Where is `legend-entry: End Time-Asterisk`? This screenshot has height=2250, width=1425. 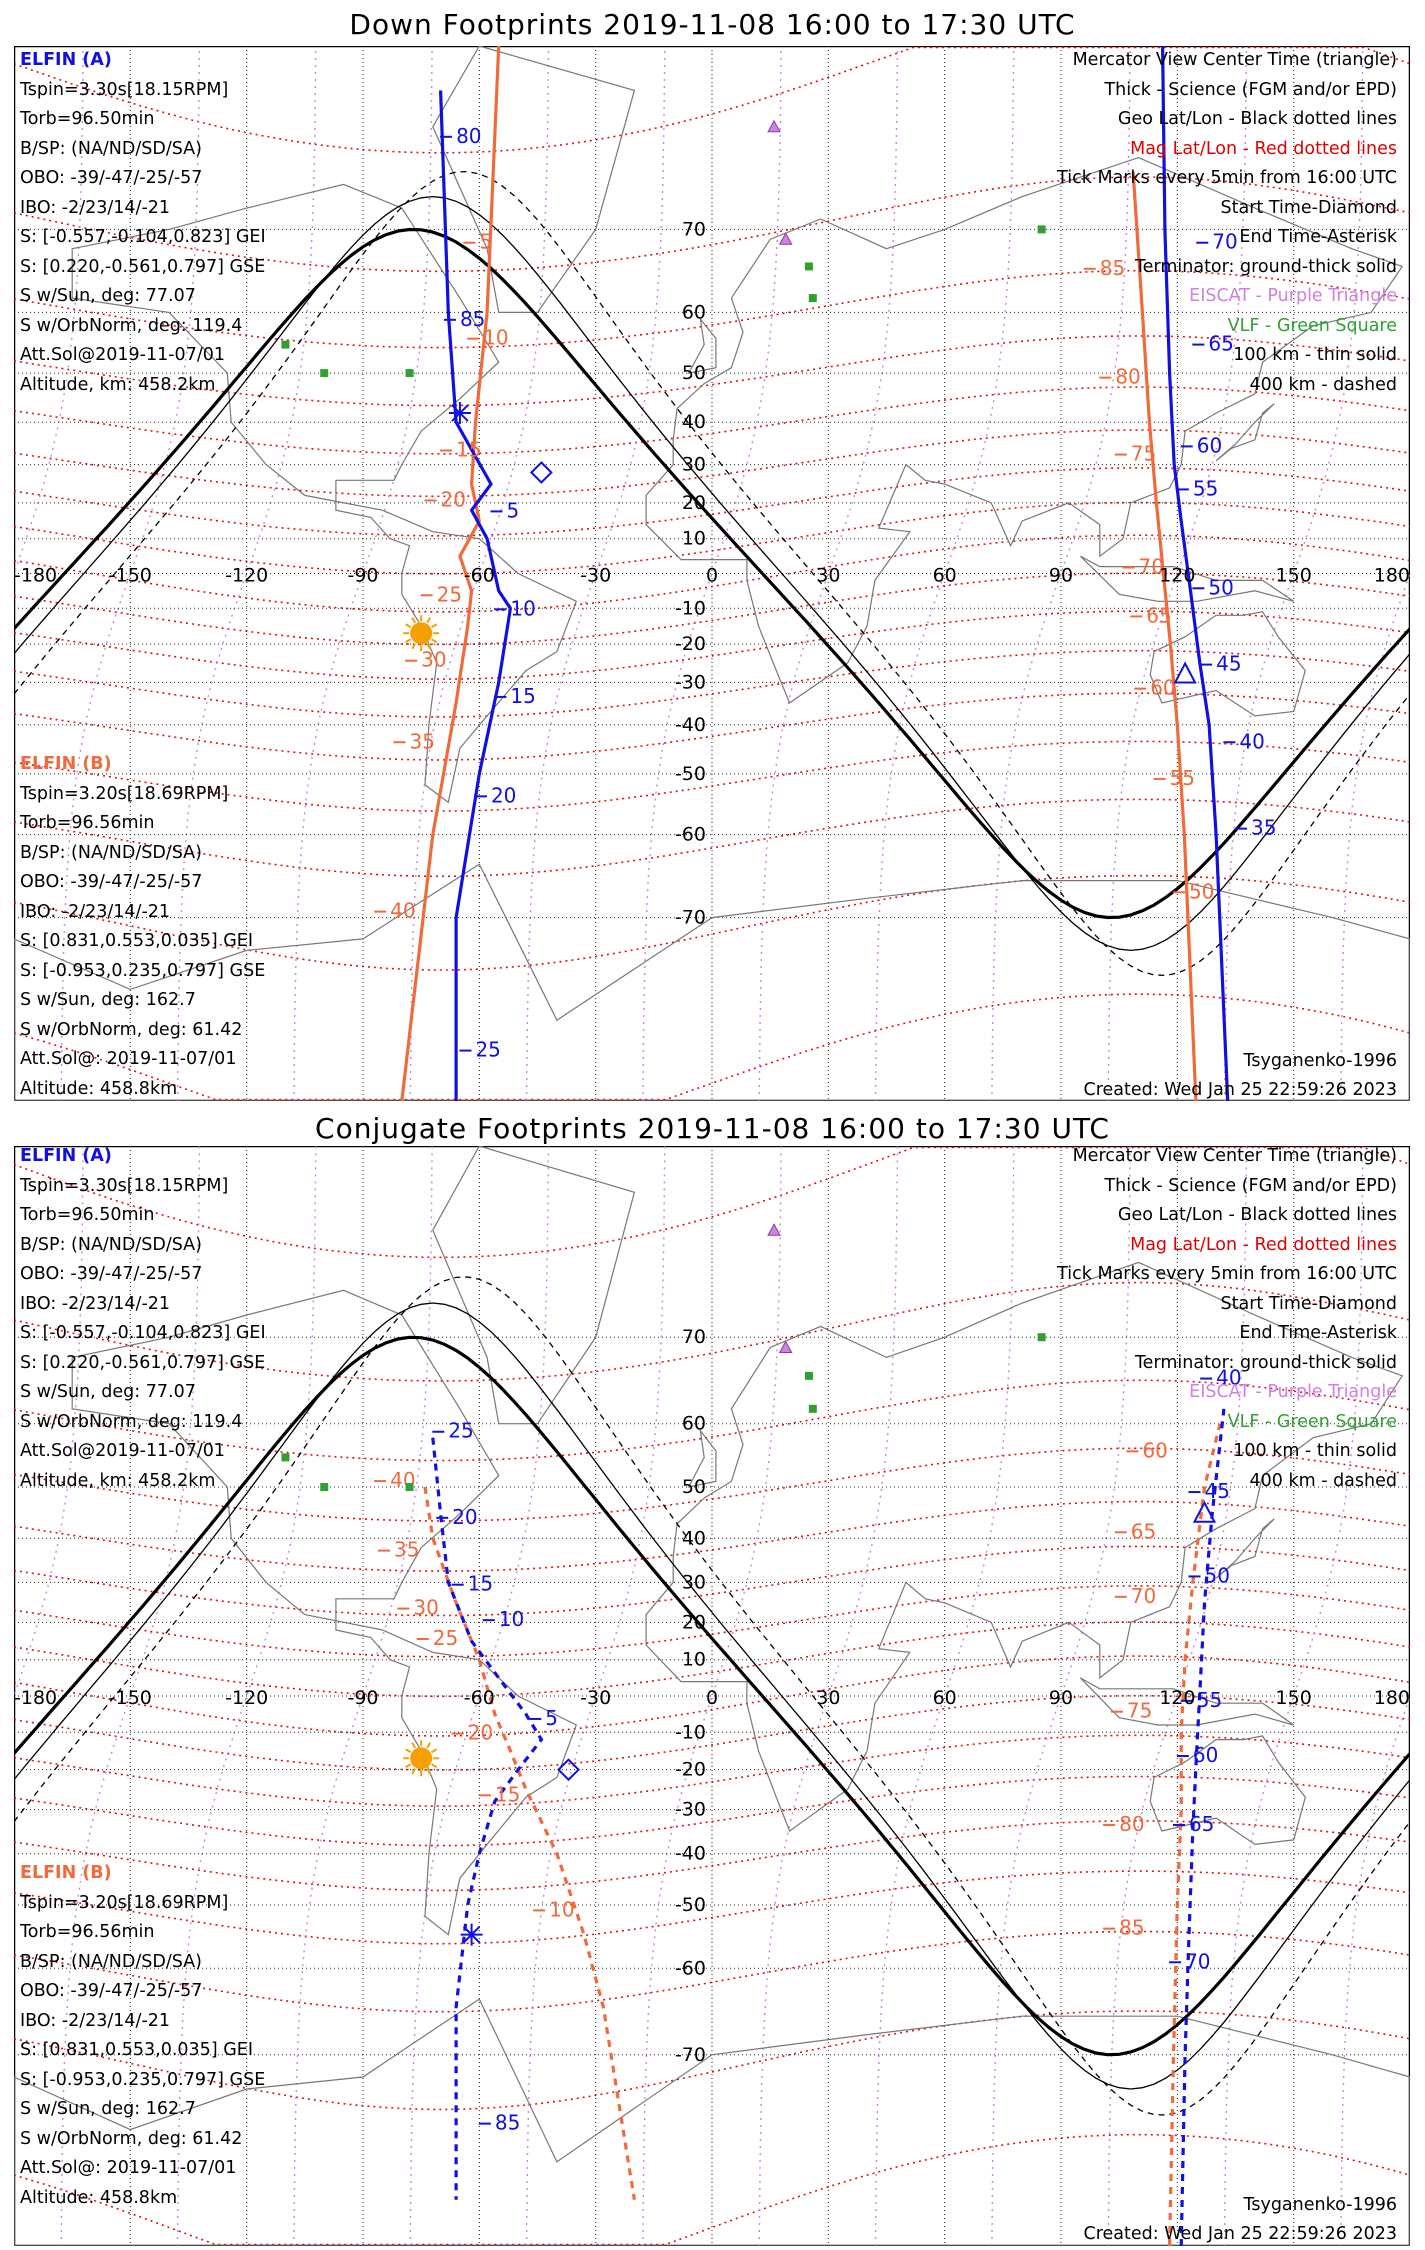 legend-entry: End Time-Asterisk is located at coordinates (1318, 237).